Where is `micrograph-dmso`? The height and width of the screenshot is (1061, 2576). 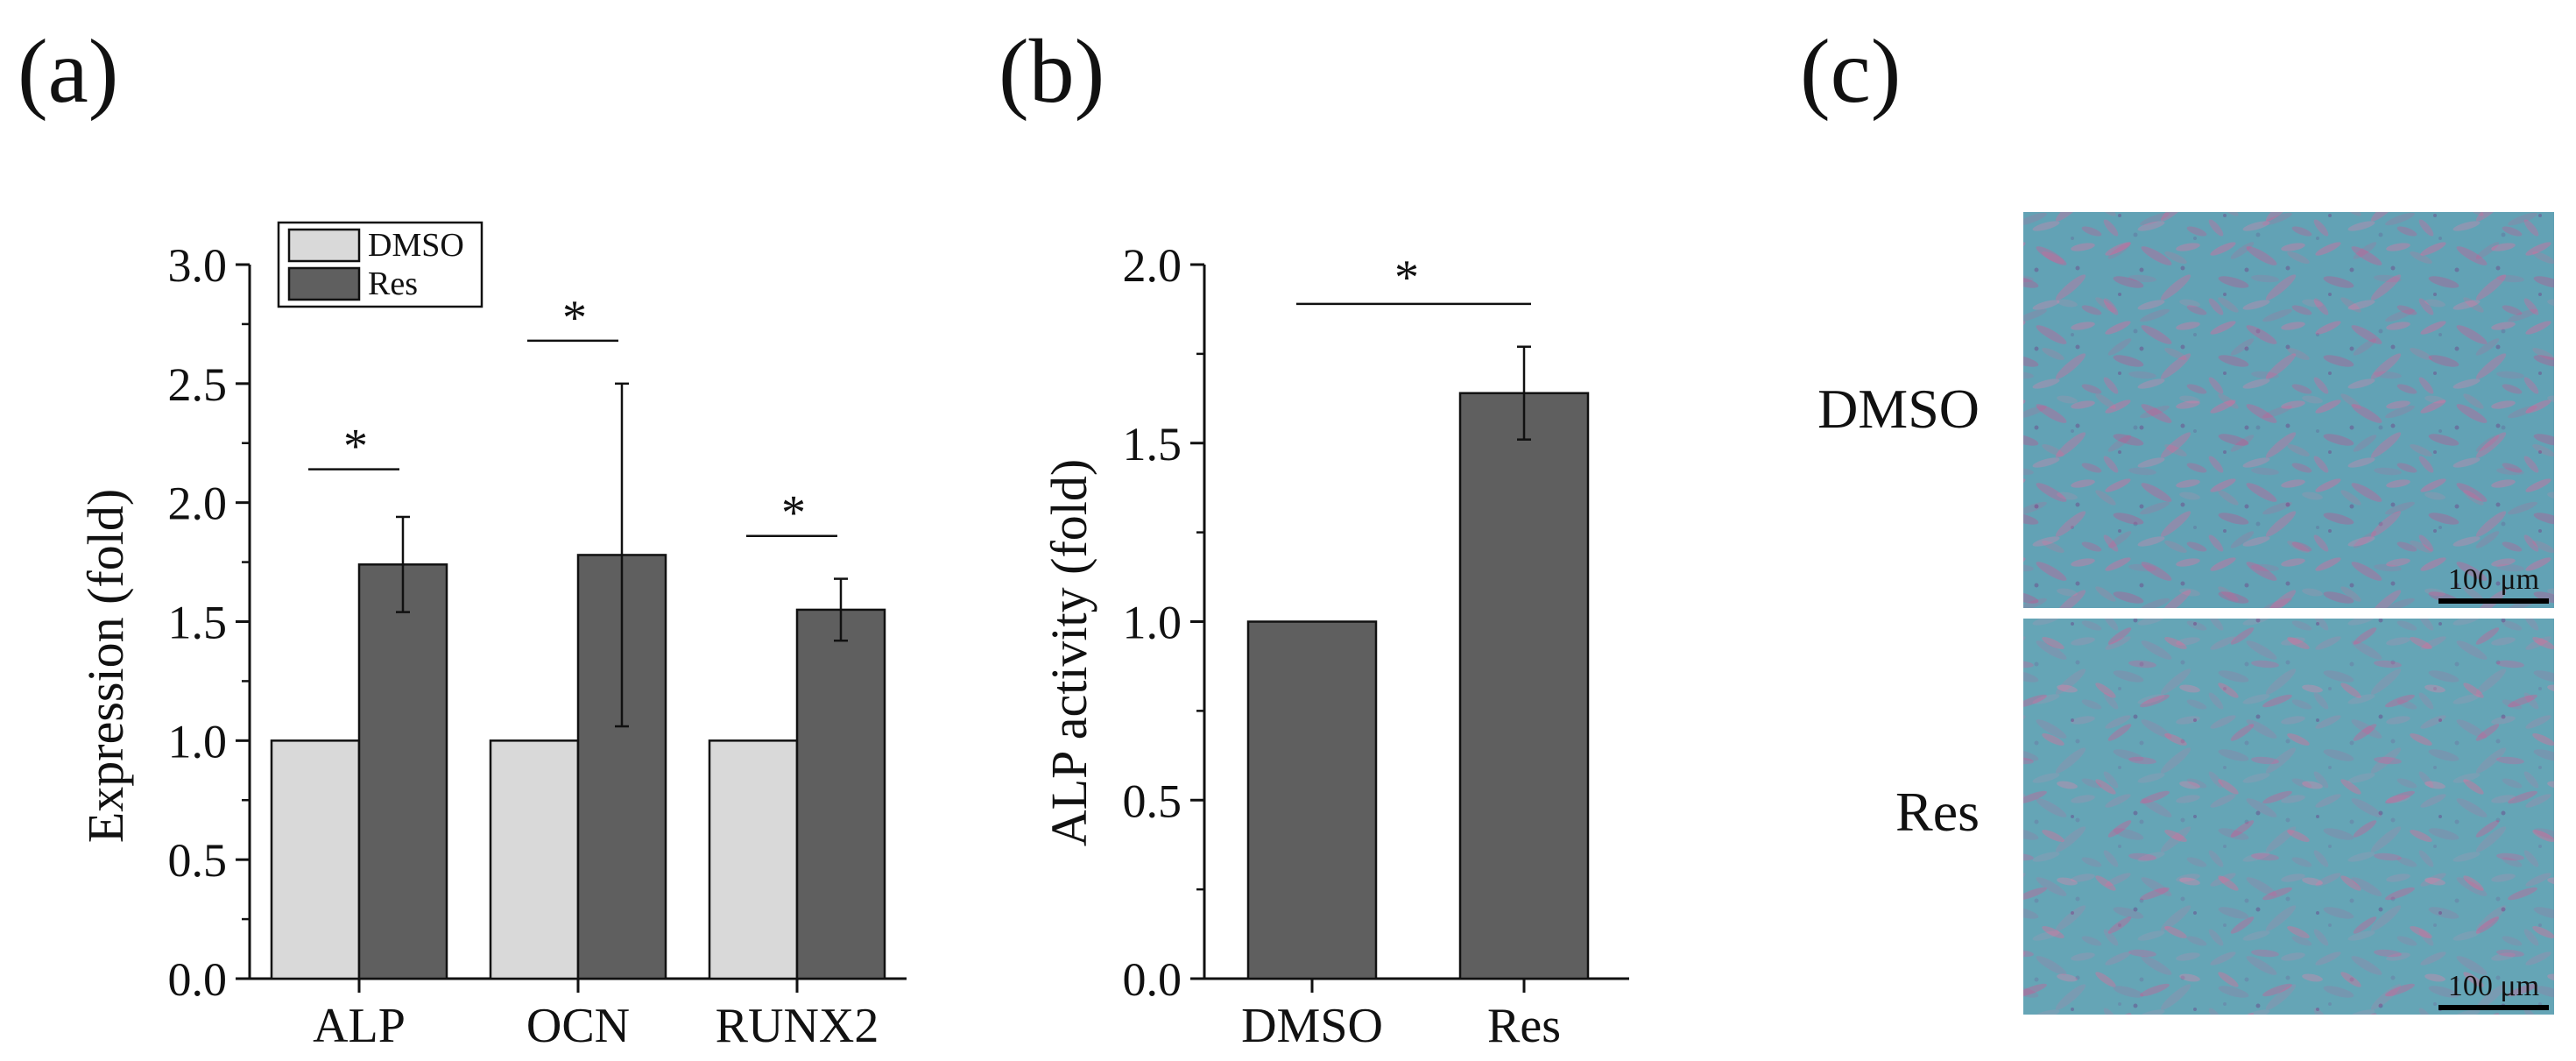
micrograph-dmso is located at coordinates (2288, 410).